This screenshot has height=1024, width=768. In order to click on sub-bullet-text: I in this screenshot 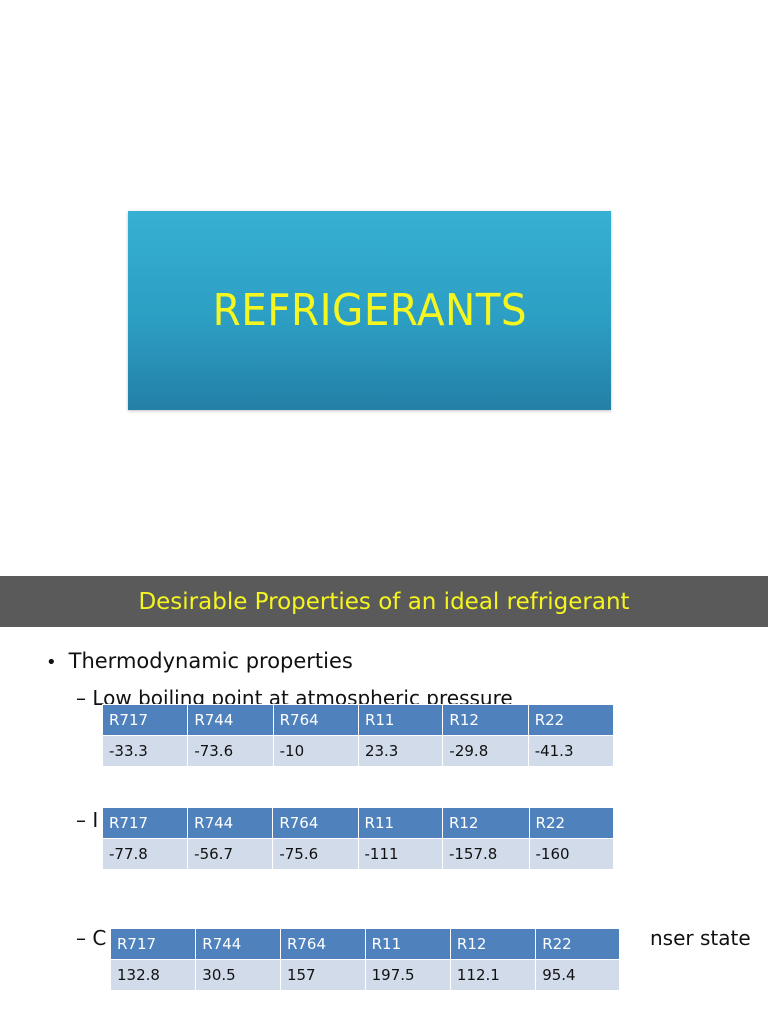, I will do `click(95, 820)`.